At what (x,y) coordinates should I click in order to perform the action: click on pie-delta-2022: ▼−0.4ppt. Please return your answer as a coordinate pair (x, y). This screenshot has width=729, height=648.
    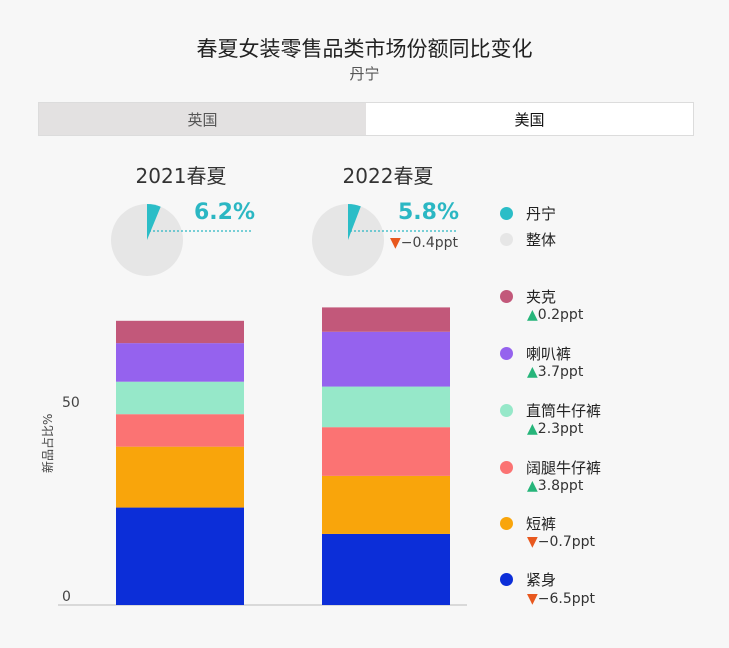
    Looking at the image, I should click on (424, 243).